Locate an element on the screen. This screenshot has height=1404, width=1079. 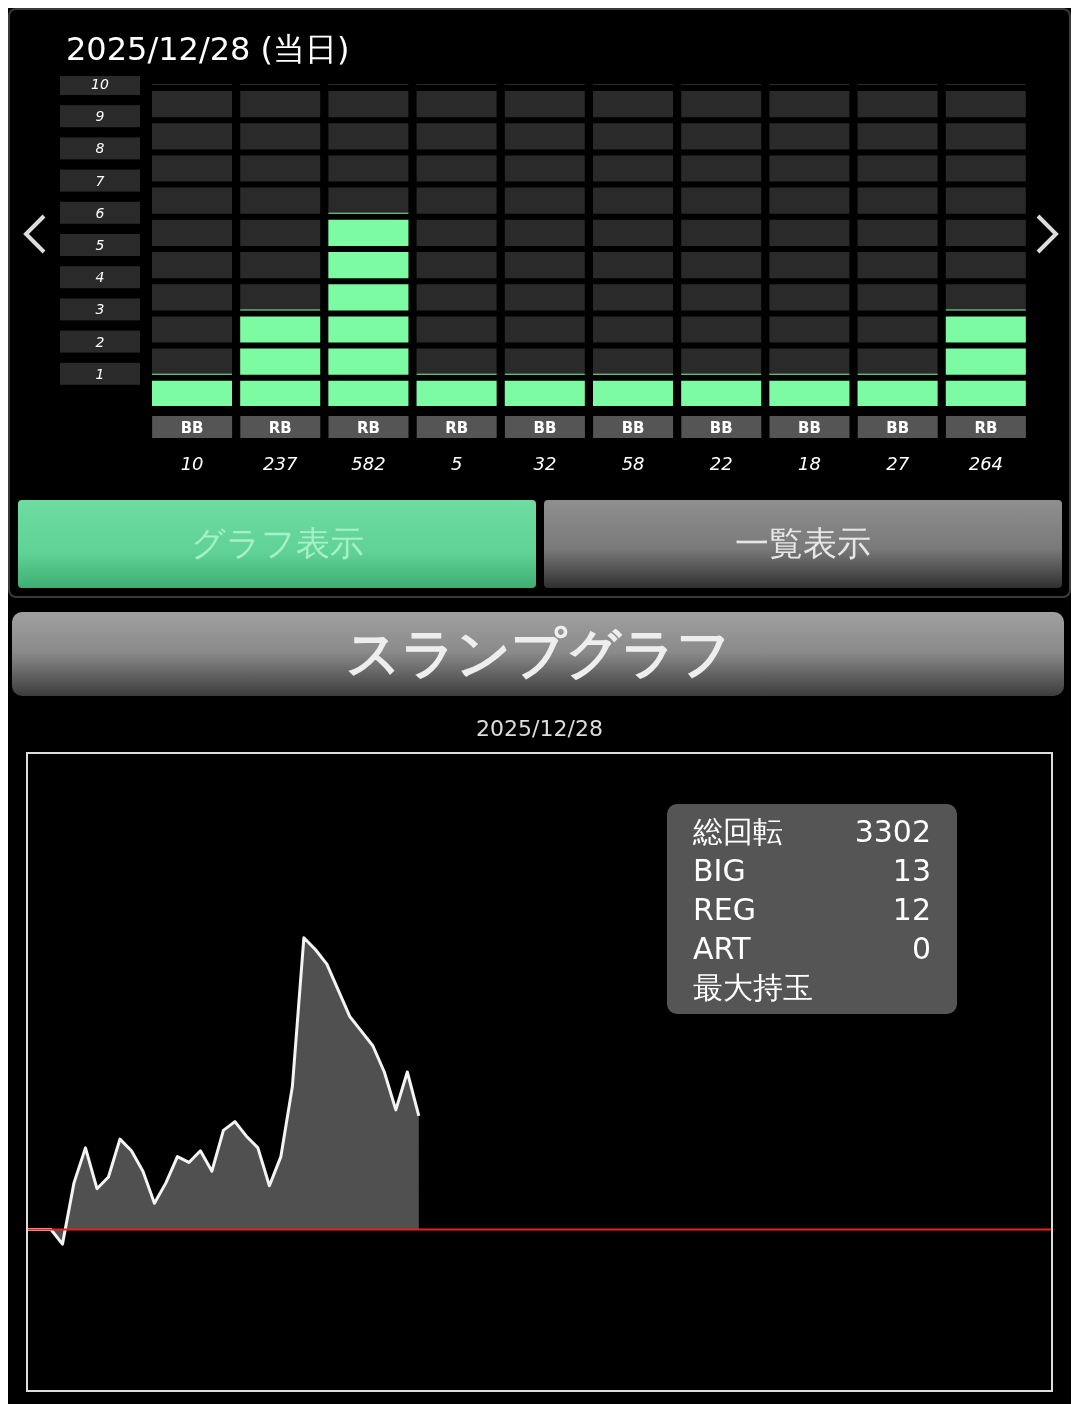
y-tick-label: 7 is located at coordinates (100, 180).